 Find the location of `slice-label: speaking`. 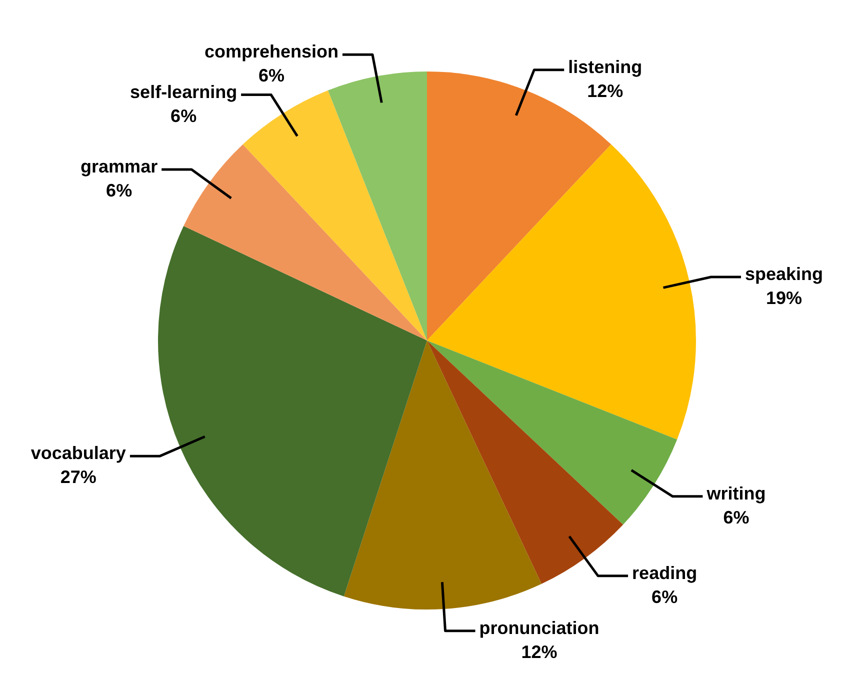

slice-label: speaking is located at coordinates (784, 274).